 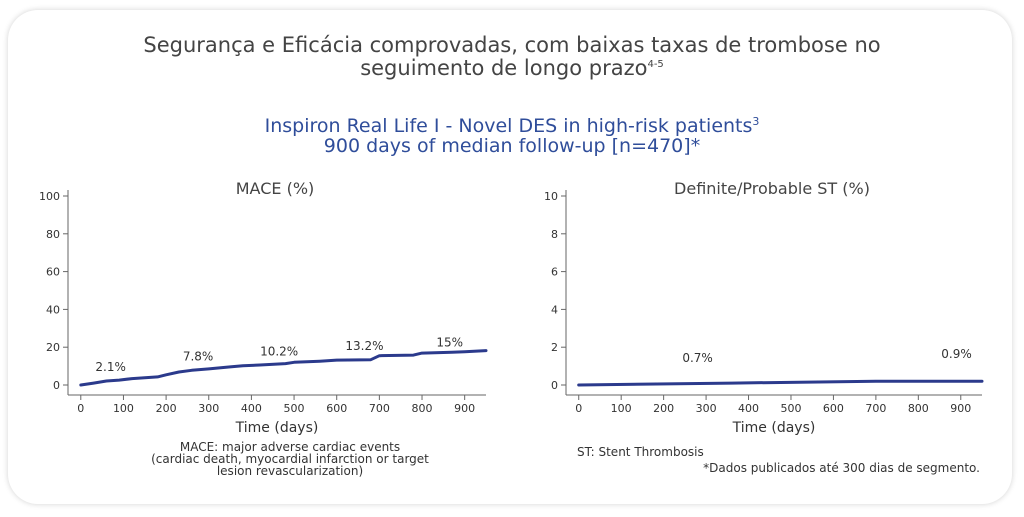 What do you see at coordinates (336, 408) in the screenshot?
I see `mace-x-tick-label: 600` at bounding box center [336, 408].